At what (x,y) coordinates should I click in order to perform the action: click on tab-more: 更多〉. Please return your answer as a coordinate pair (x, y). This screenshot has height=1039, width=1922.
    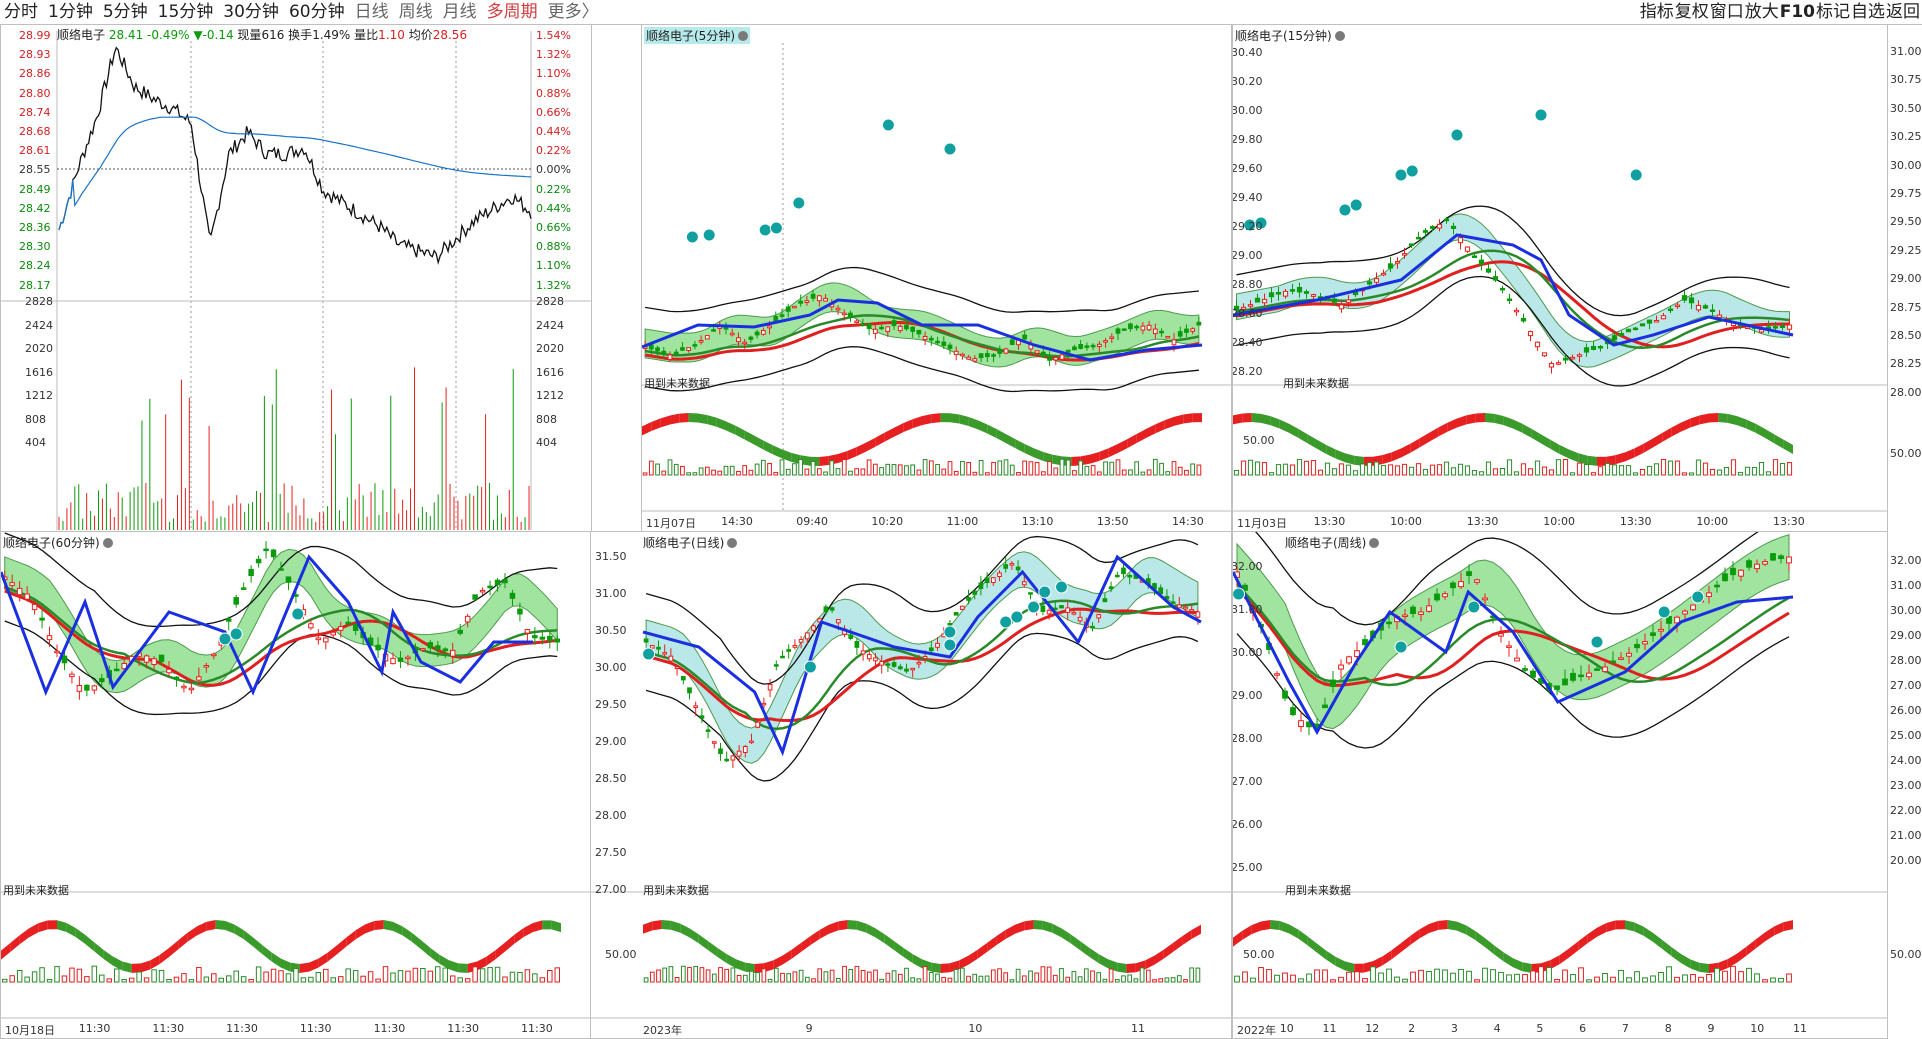
    Looking at the image, I should click on (573, 12).